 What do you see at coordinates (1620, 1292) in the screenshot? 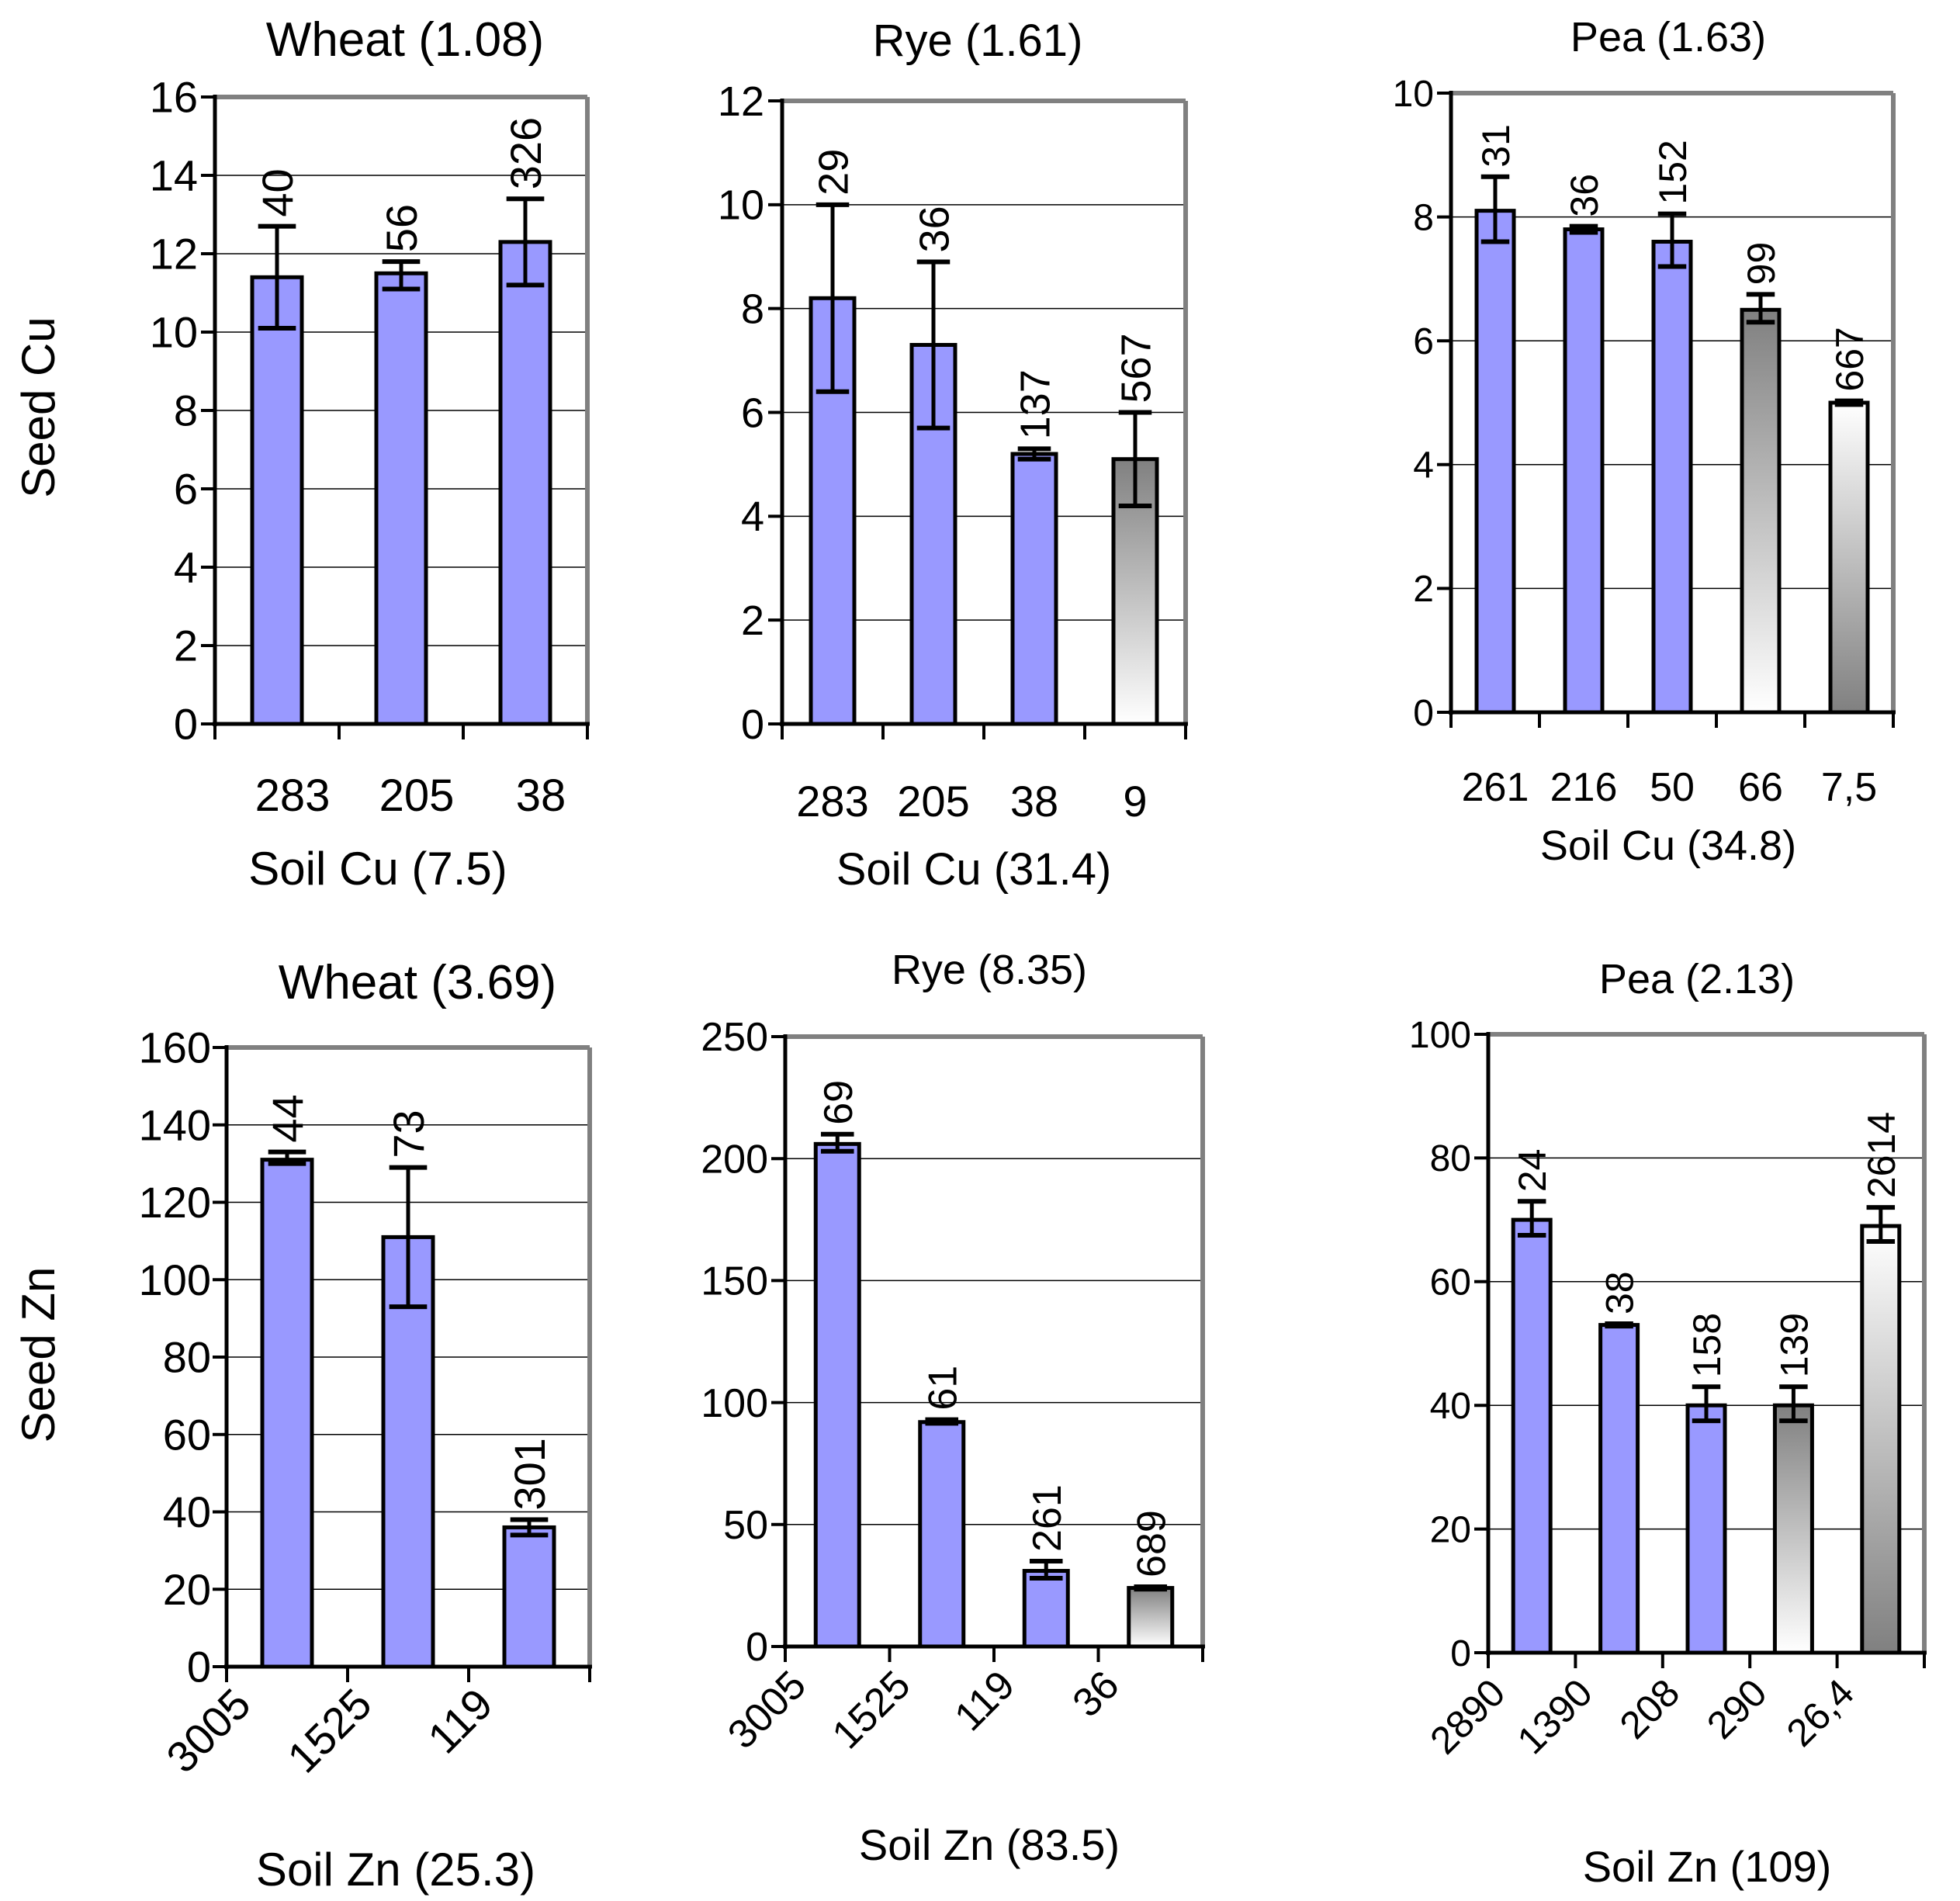
I see `data-label: 38` at bounding box center [1620, 1292].